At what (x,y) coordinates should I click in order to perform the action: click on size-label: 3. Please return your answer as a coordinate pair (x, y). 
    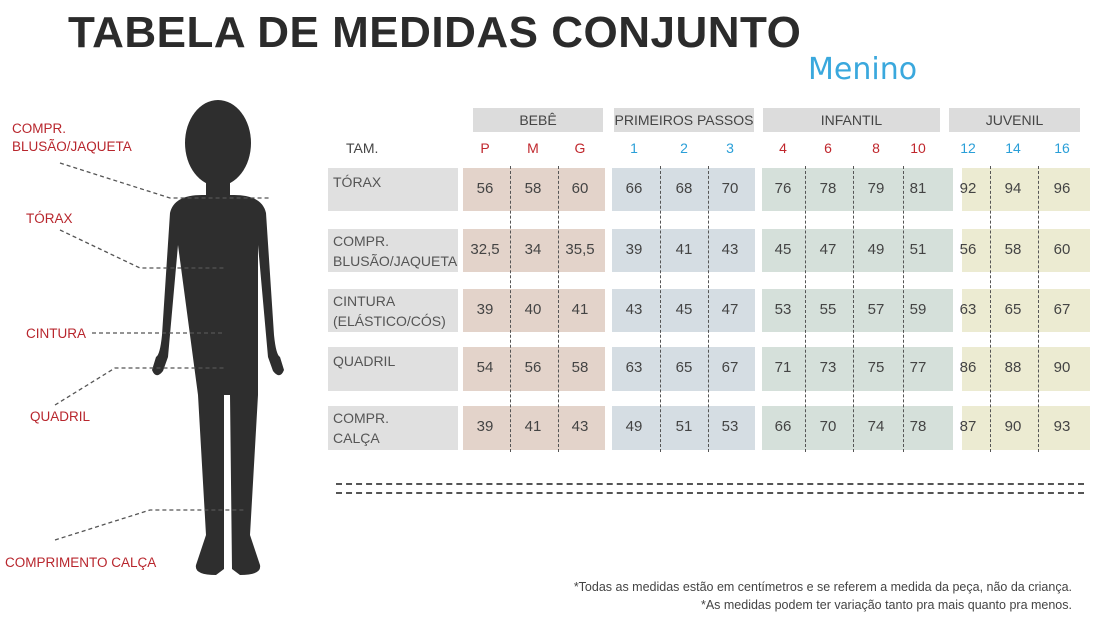
    Looking at the image, I should click on (730, 148).